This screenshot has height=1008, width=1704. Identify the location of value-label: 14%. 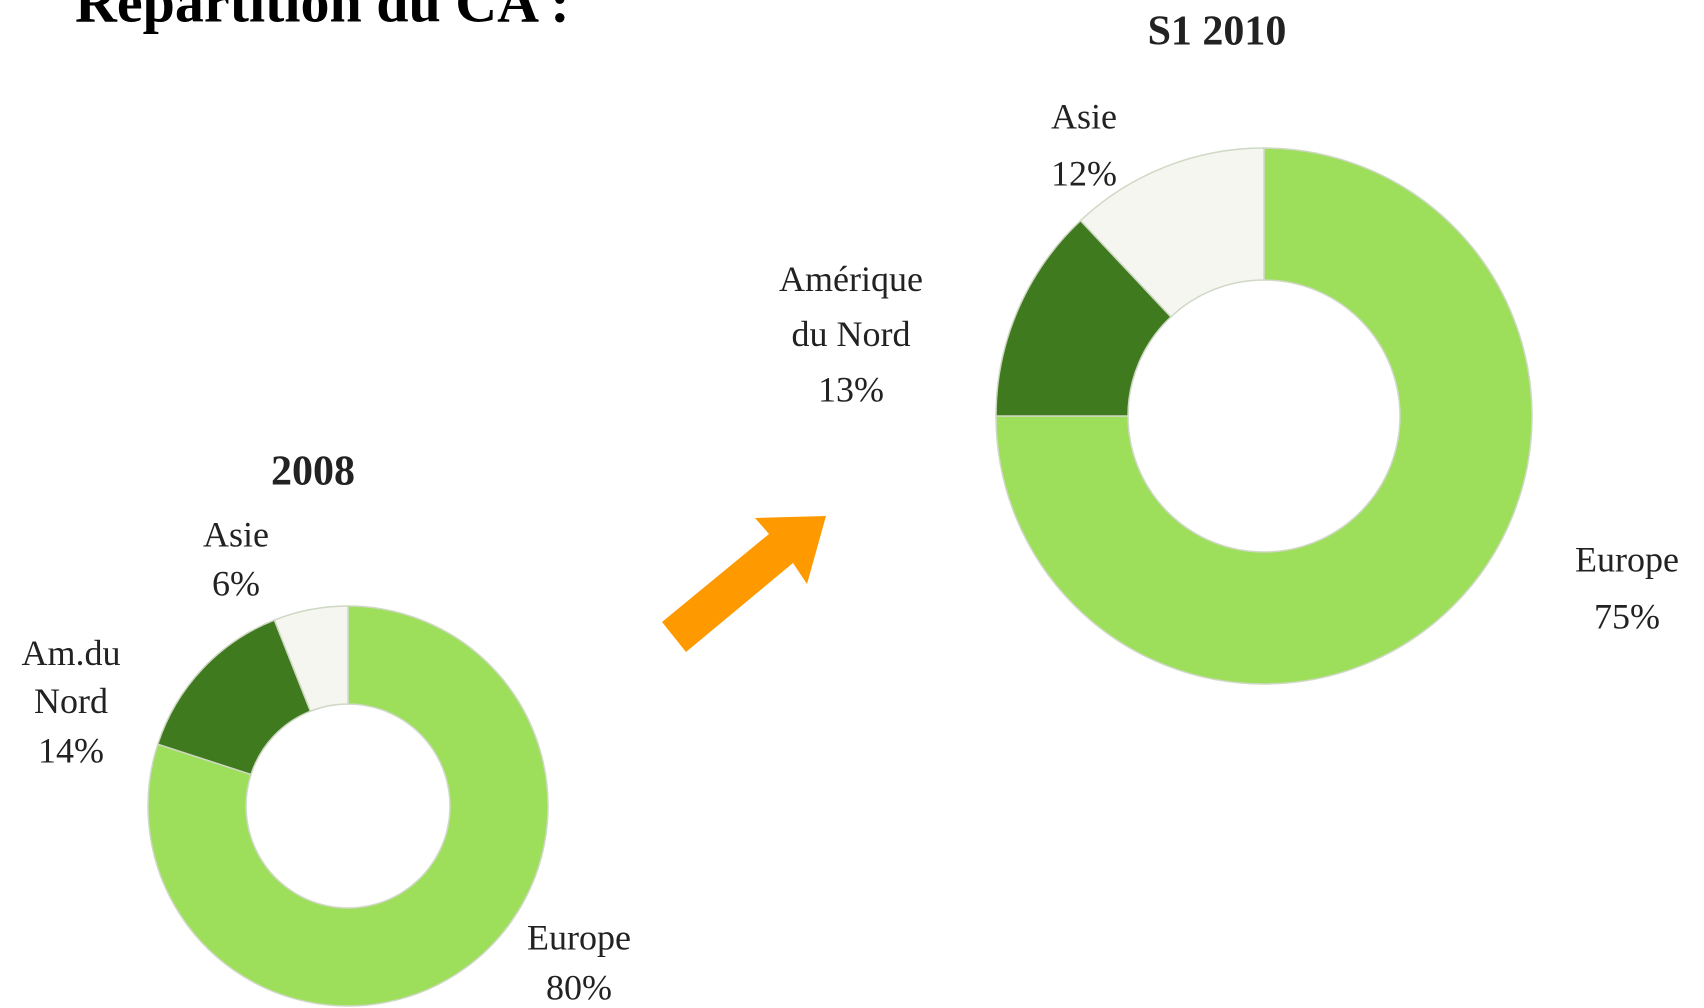
(71, 750).